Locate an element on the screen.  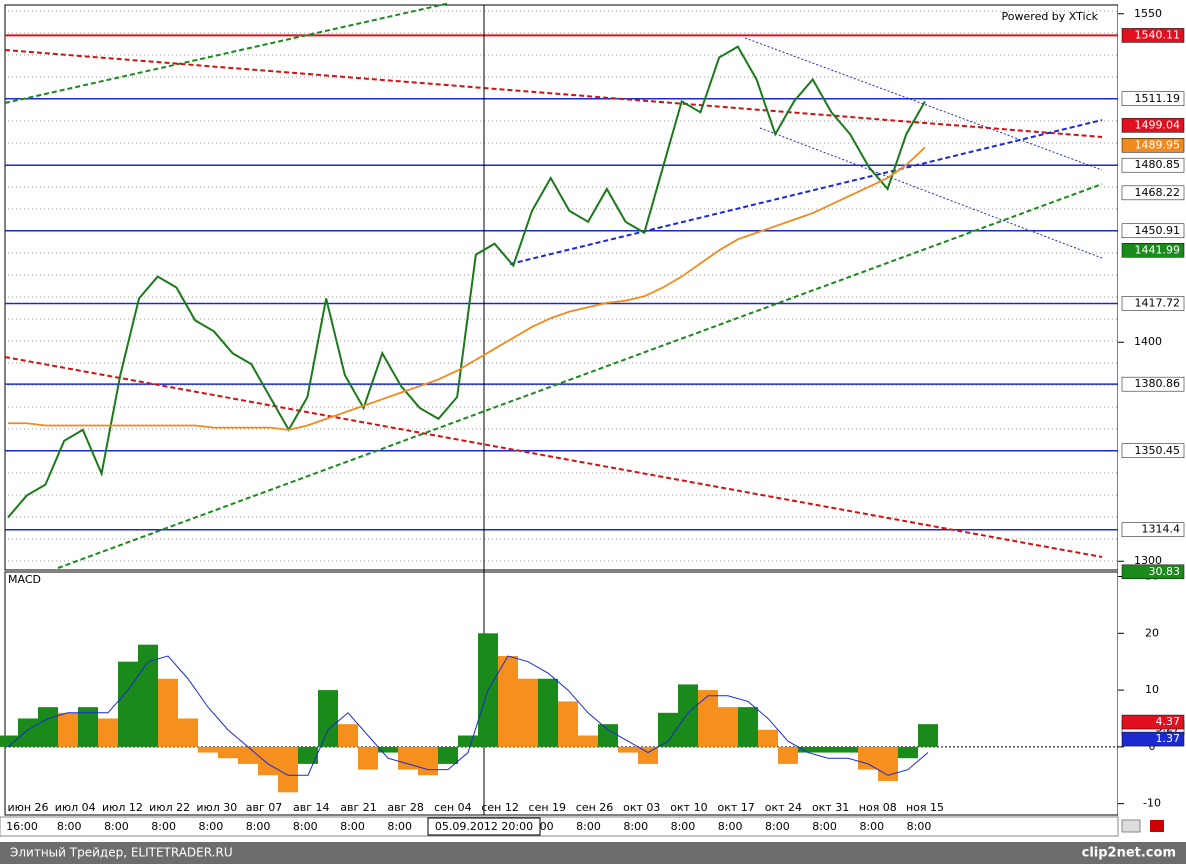
y-tick-label: -10 is located at coordinates (1152, 803).